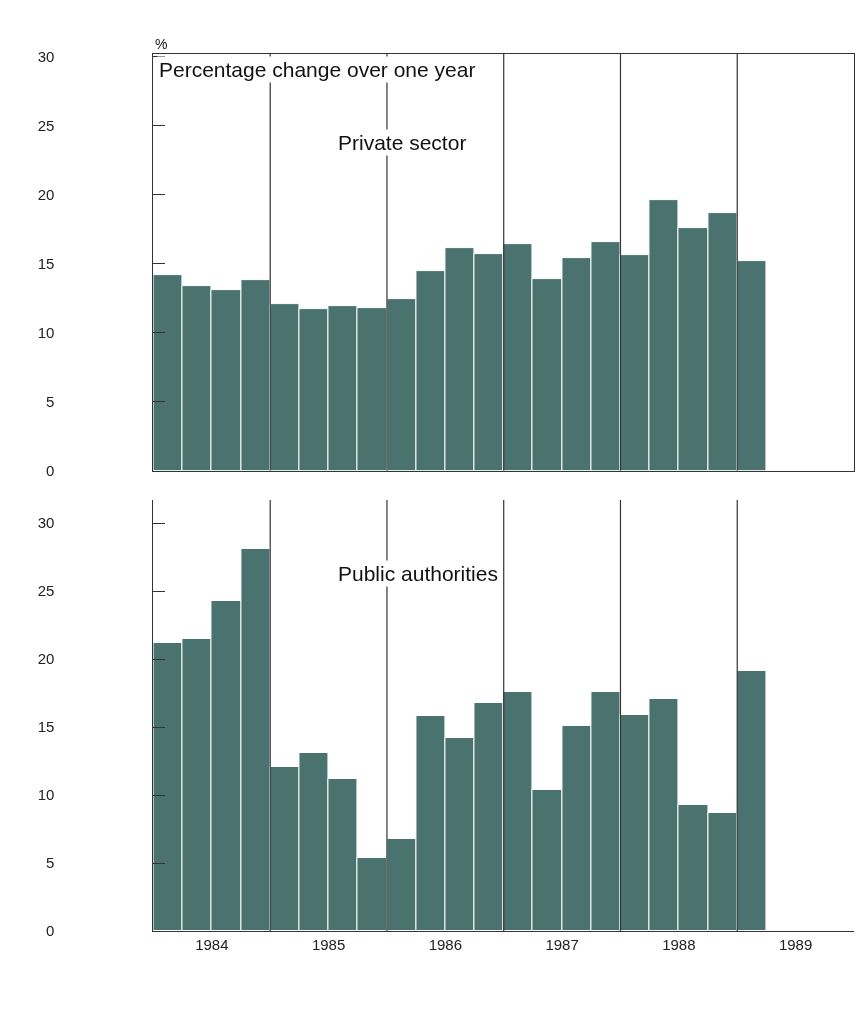  I want to click on y-axis-title: %, so click(161, 44).